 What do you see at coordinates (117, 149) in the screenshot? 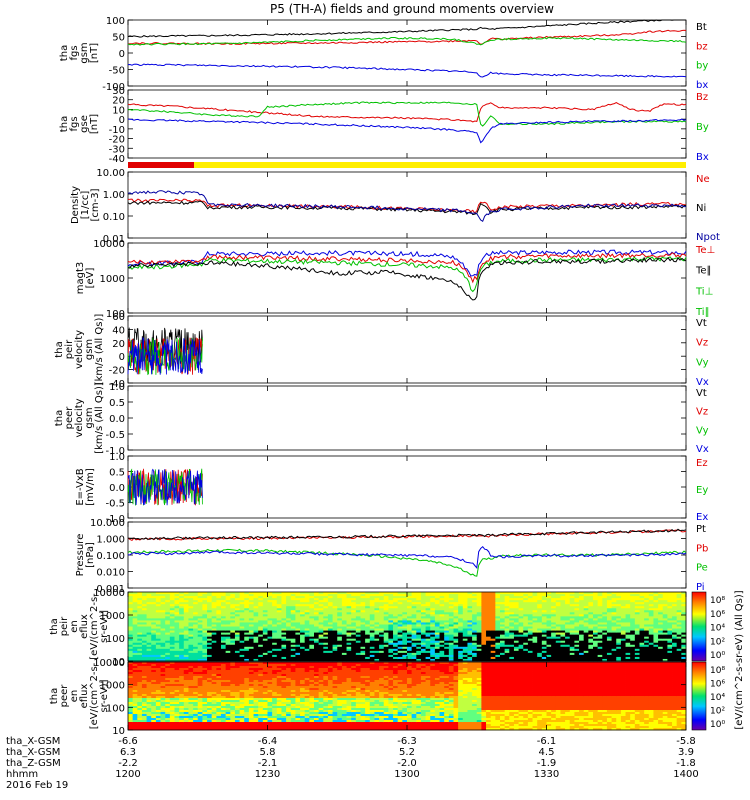
I see `y-tick-label: -30` at bounding box center [117, 149].